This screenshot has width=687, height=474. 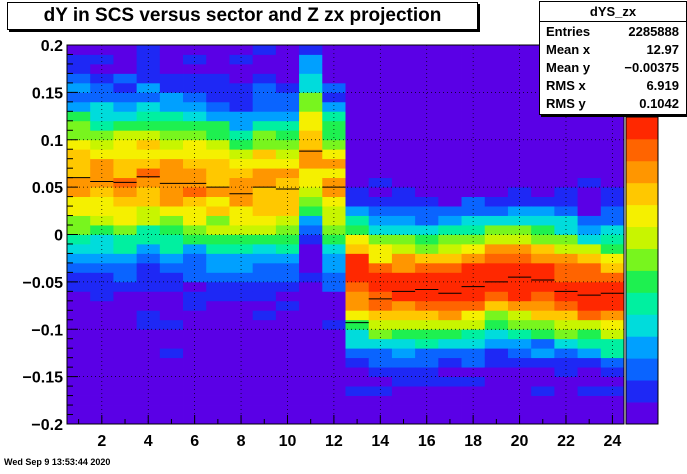 I want to click on x-tick-label: 24, so click(x=612, y=441).